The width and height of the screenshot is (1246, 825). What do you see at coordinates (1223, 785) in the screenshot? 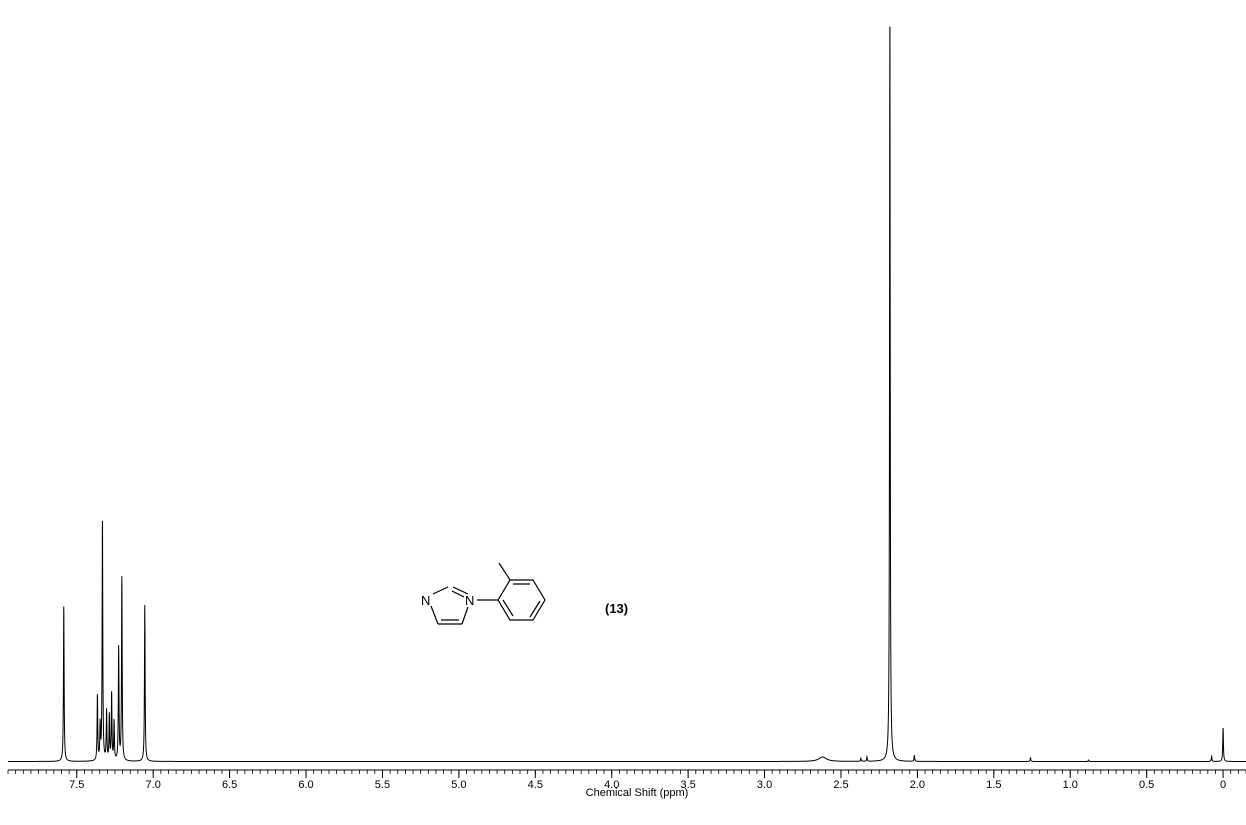
I see `x-axis-tick-label: 0` at bounding box center [1223, 785].